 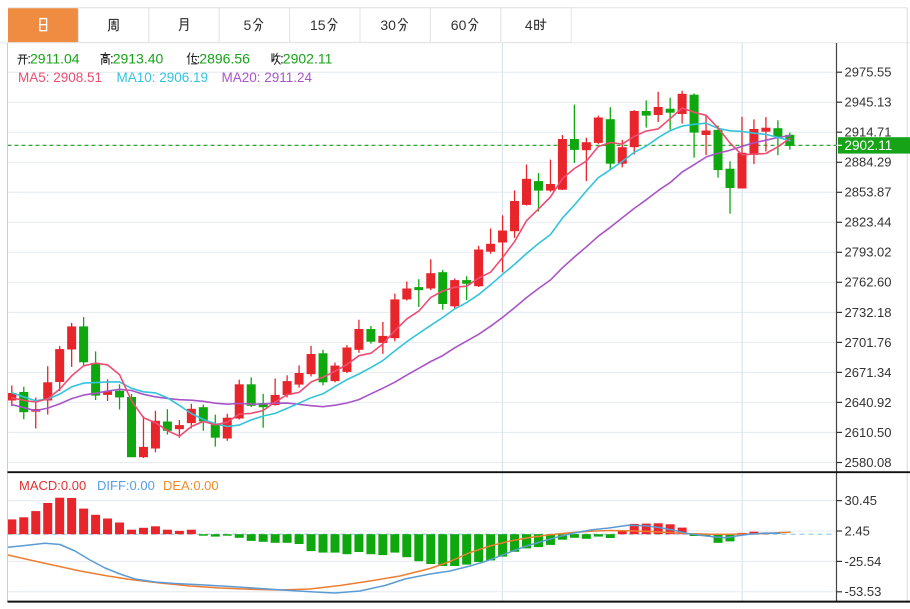 I want to click on svg-text: 30.45, so click(x=861, y=500).